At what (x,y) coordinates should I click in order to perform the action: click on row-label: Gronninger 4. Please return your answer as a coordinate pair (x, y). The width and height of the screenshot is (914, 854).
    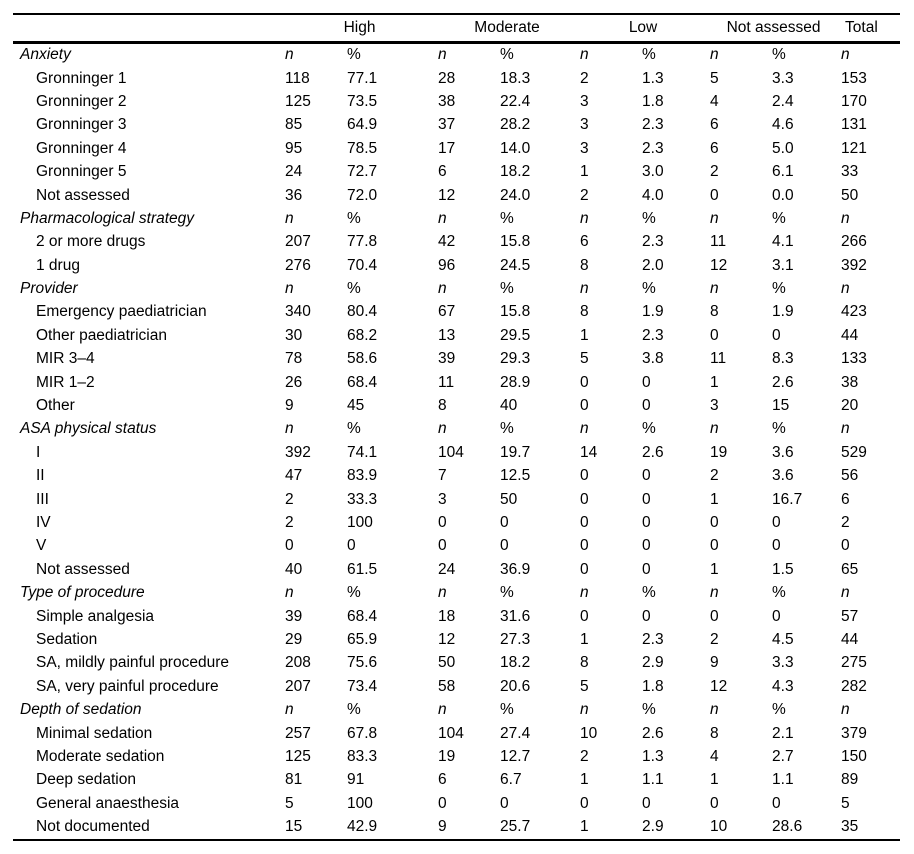
    Looking at the image, I should click on (81, 148).